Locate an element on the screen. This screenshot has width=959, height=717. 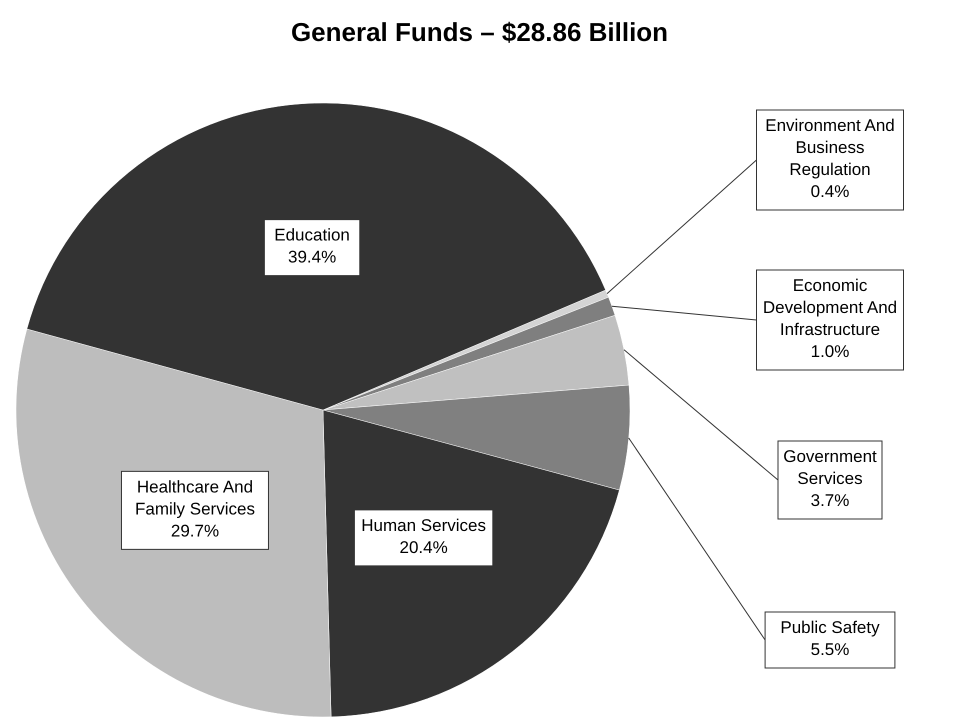
data-label: 29.7% is located at coordinates (195, 530).